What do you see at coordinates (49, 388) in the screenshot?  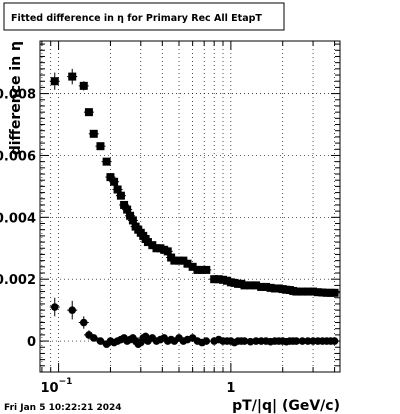 I see `x-tick-label: 10` at bounding box center [49, 388].